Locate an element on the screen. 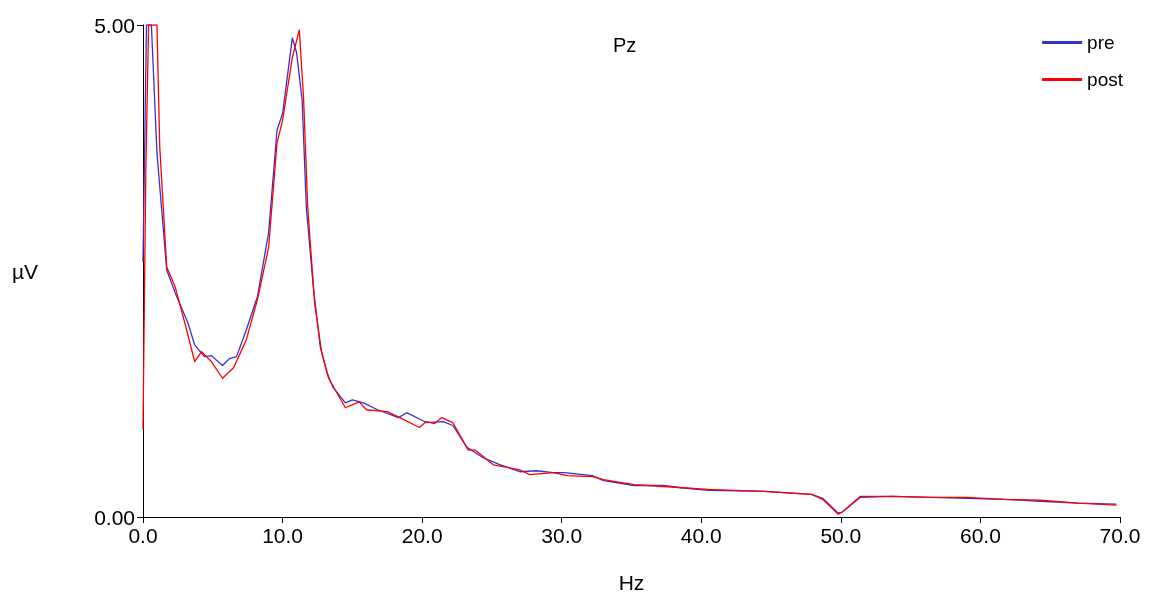 Image resolution: width=1156 pixels, height=607 pixels. x-tick-label: 30.0 is located at coordinates (562, 535).